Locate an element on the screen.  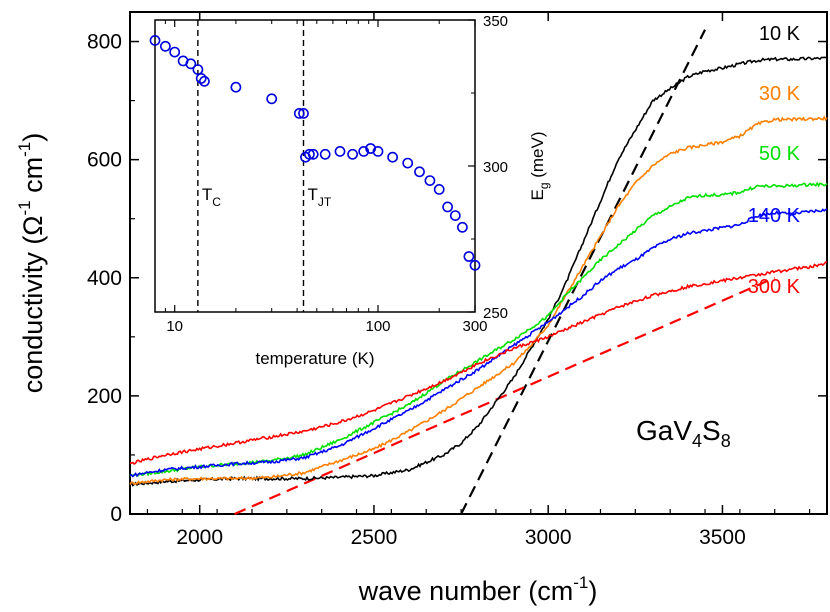
x-tick-label: 2000 is located at coordinates (199, 537).